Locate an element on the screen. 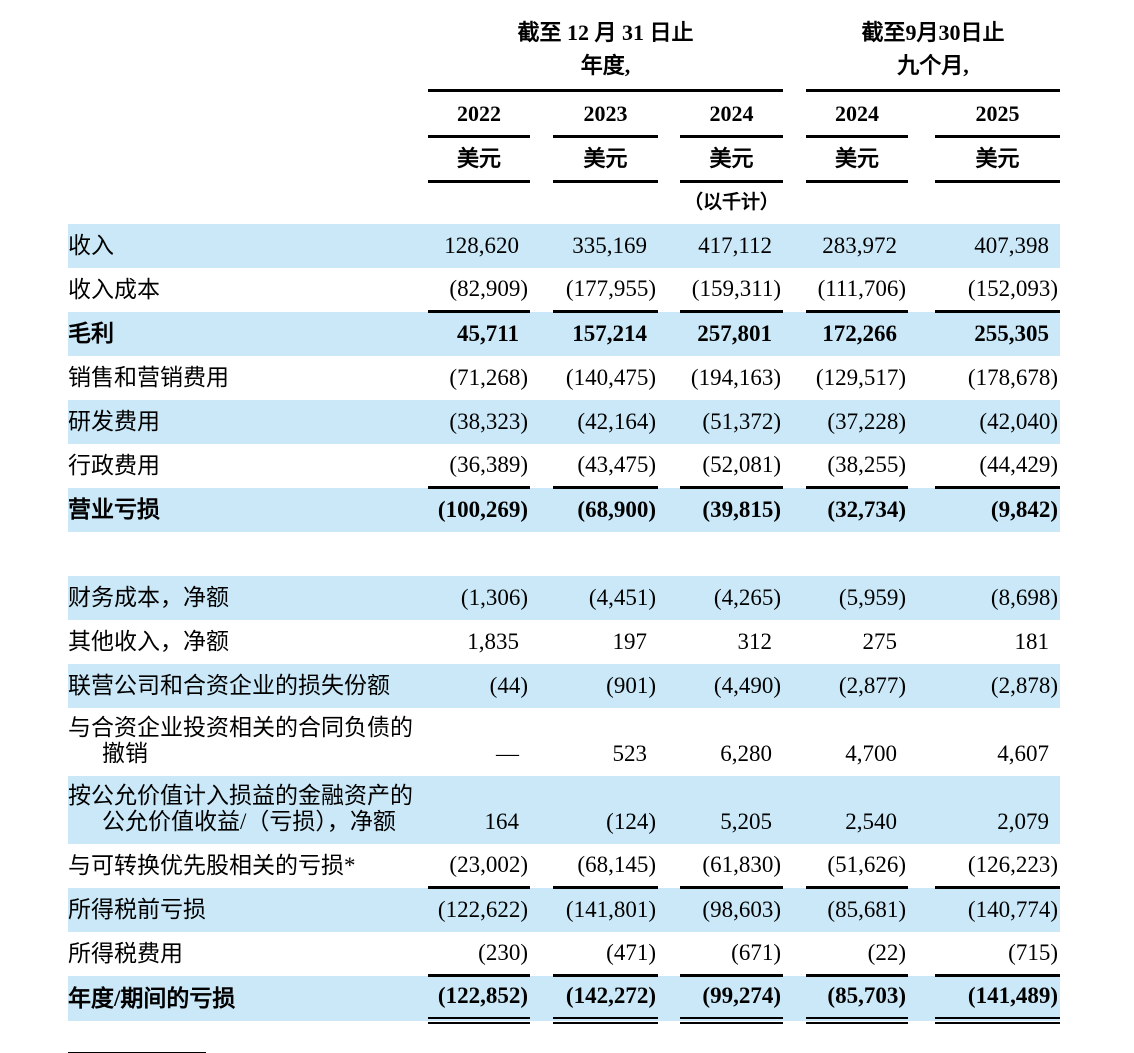 The width and height of the screenshot is (1134, 1053). cell-value: (1,306) is located at coordinates (479, 597).